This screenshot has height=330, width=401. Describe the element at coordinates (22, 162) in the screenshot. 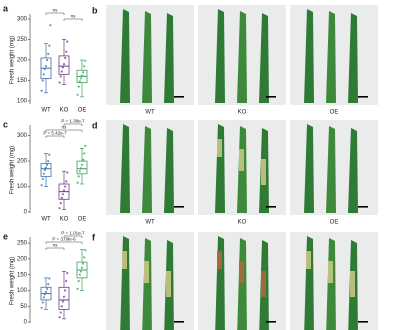

I see `y-tick-label: 200` at that location.